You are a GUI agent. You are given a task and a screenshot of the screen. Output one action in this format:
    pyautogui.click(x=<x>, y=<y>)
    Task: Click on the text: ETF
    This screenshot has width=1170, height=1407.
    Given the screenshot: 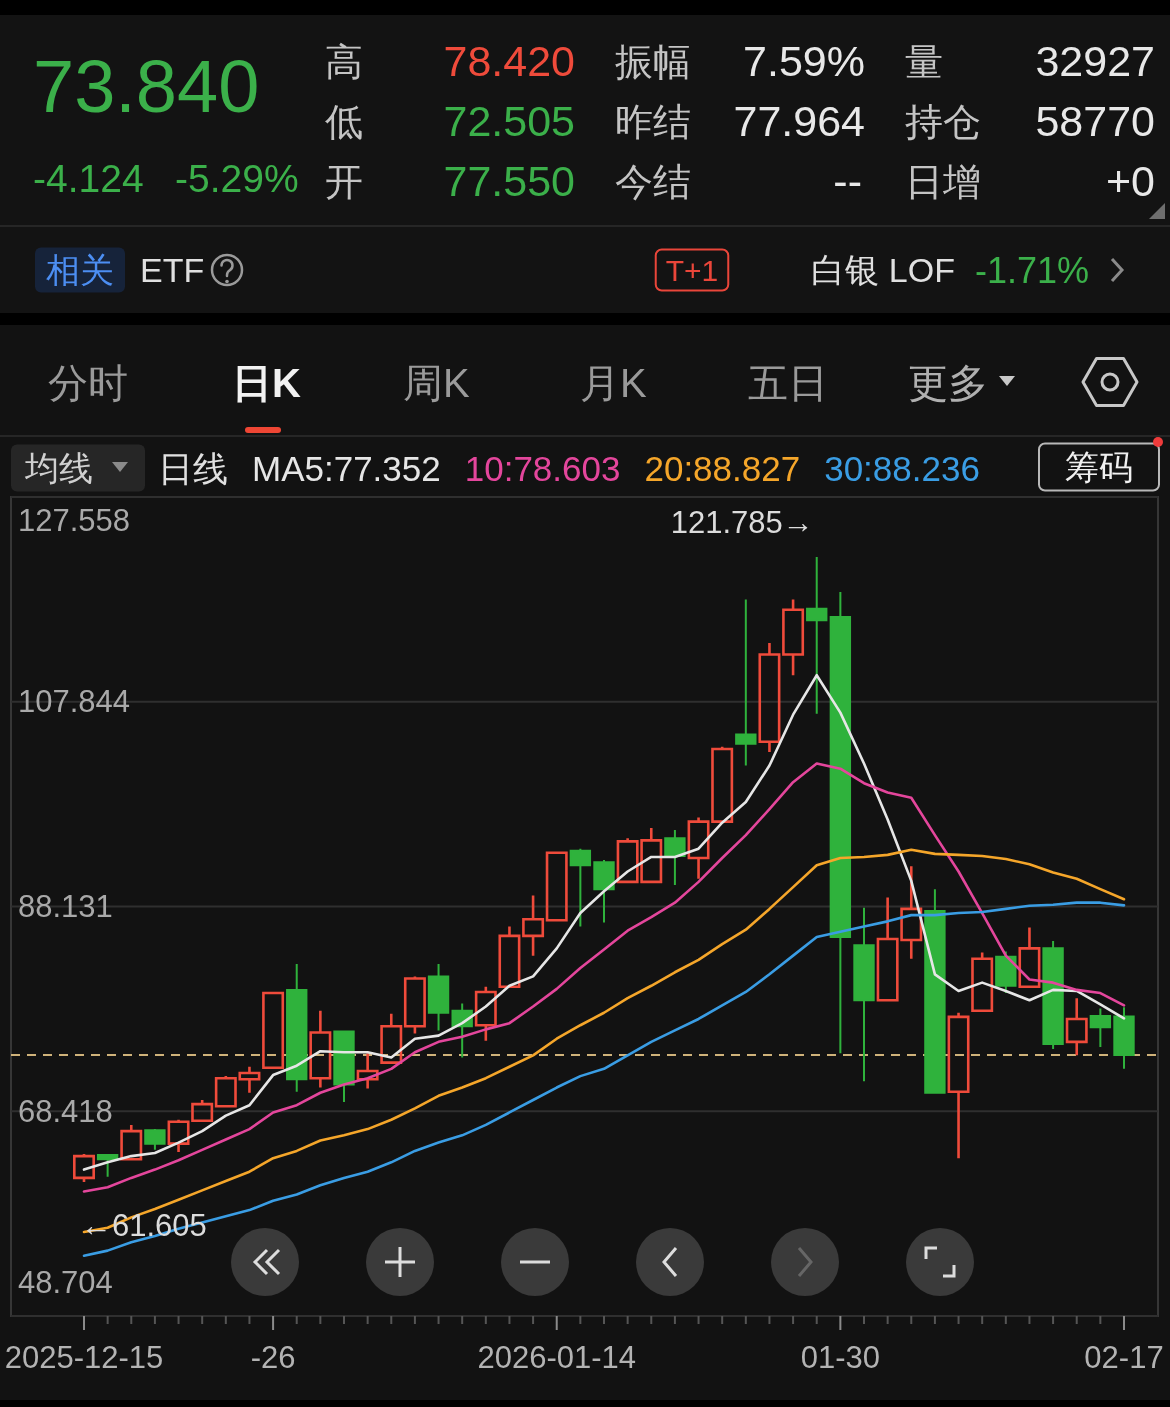 What is the action you would take?
    pyautogui.click(x=172, y=270)
    